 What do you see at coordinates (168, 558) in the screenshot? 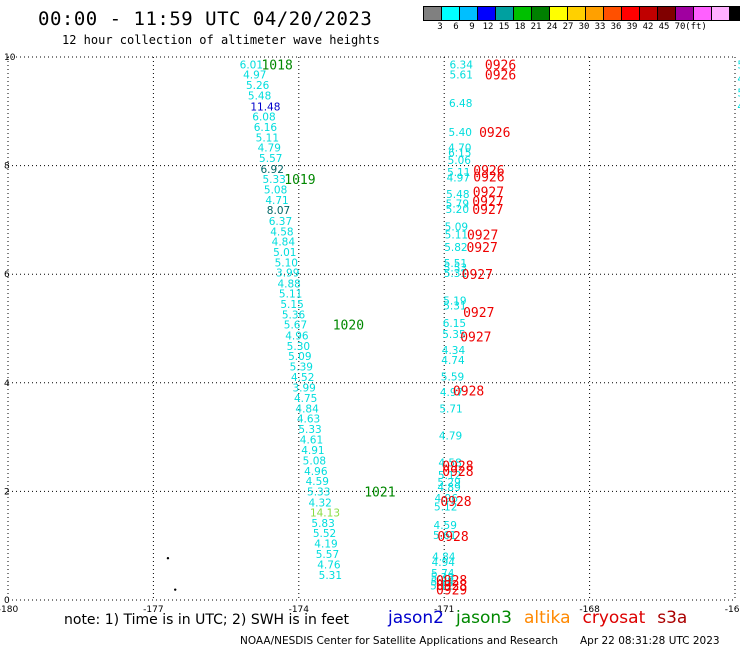
I see `stray-dot` at bounding box center [168, 558].